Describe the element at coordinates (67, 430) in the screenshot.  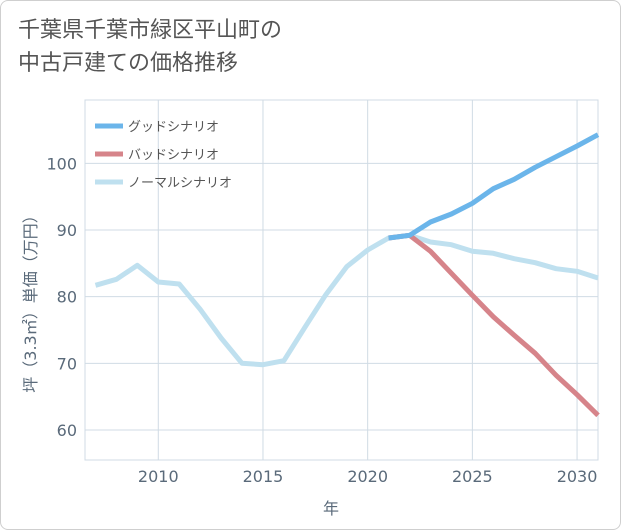
I see `y-tick-label: 60` at that location.